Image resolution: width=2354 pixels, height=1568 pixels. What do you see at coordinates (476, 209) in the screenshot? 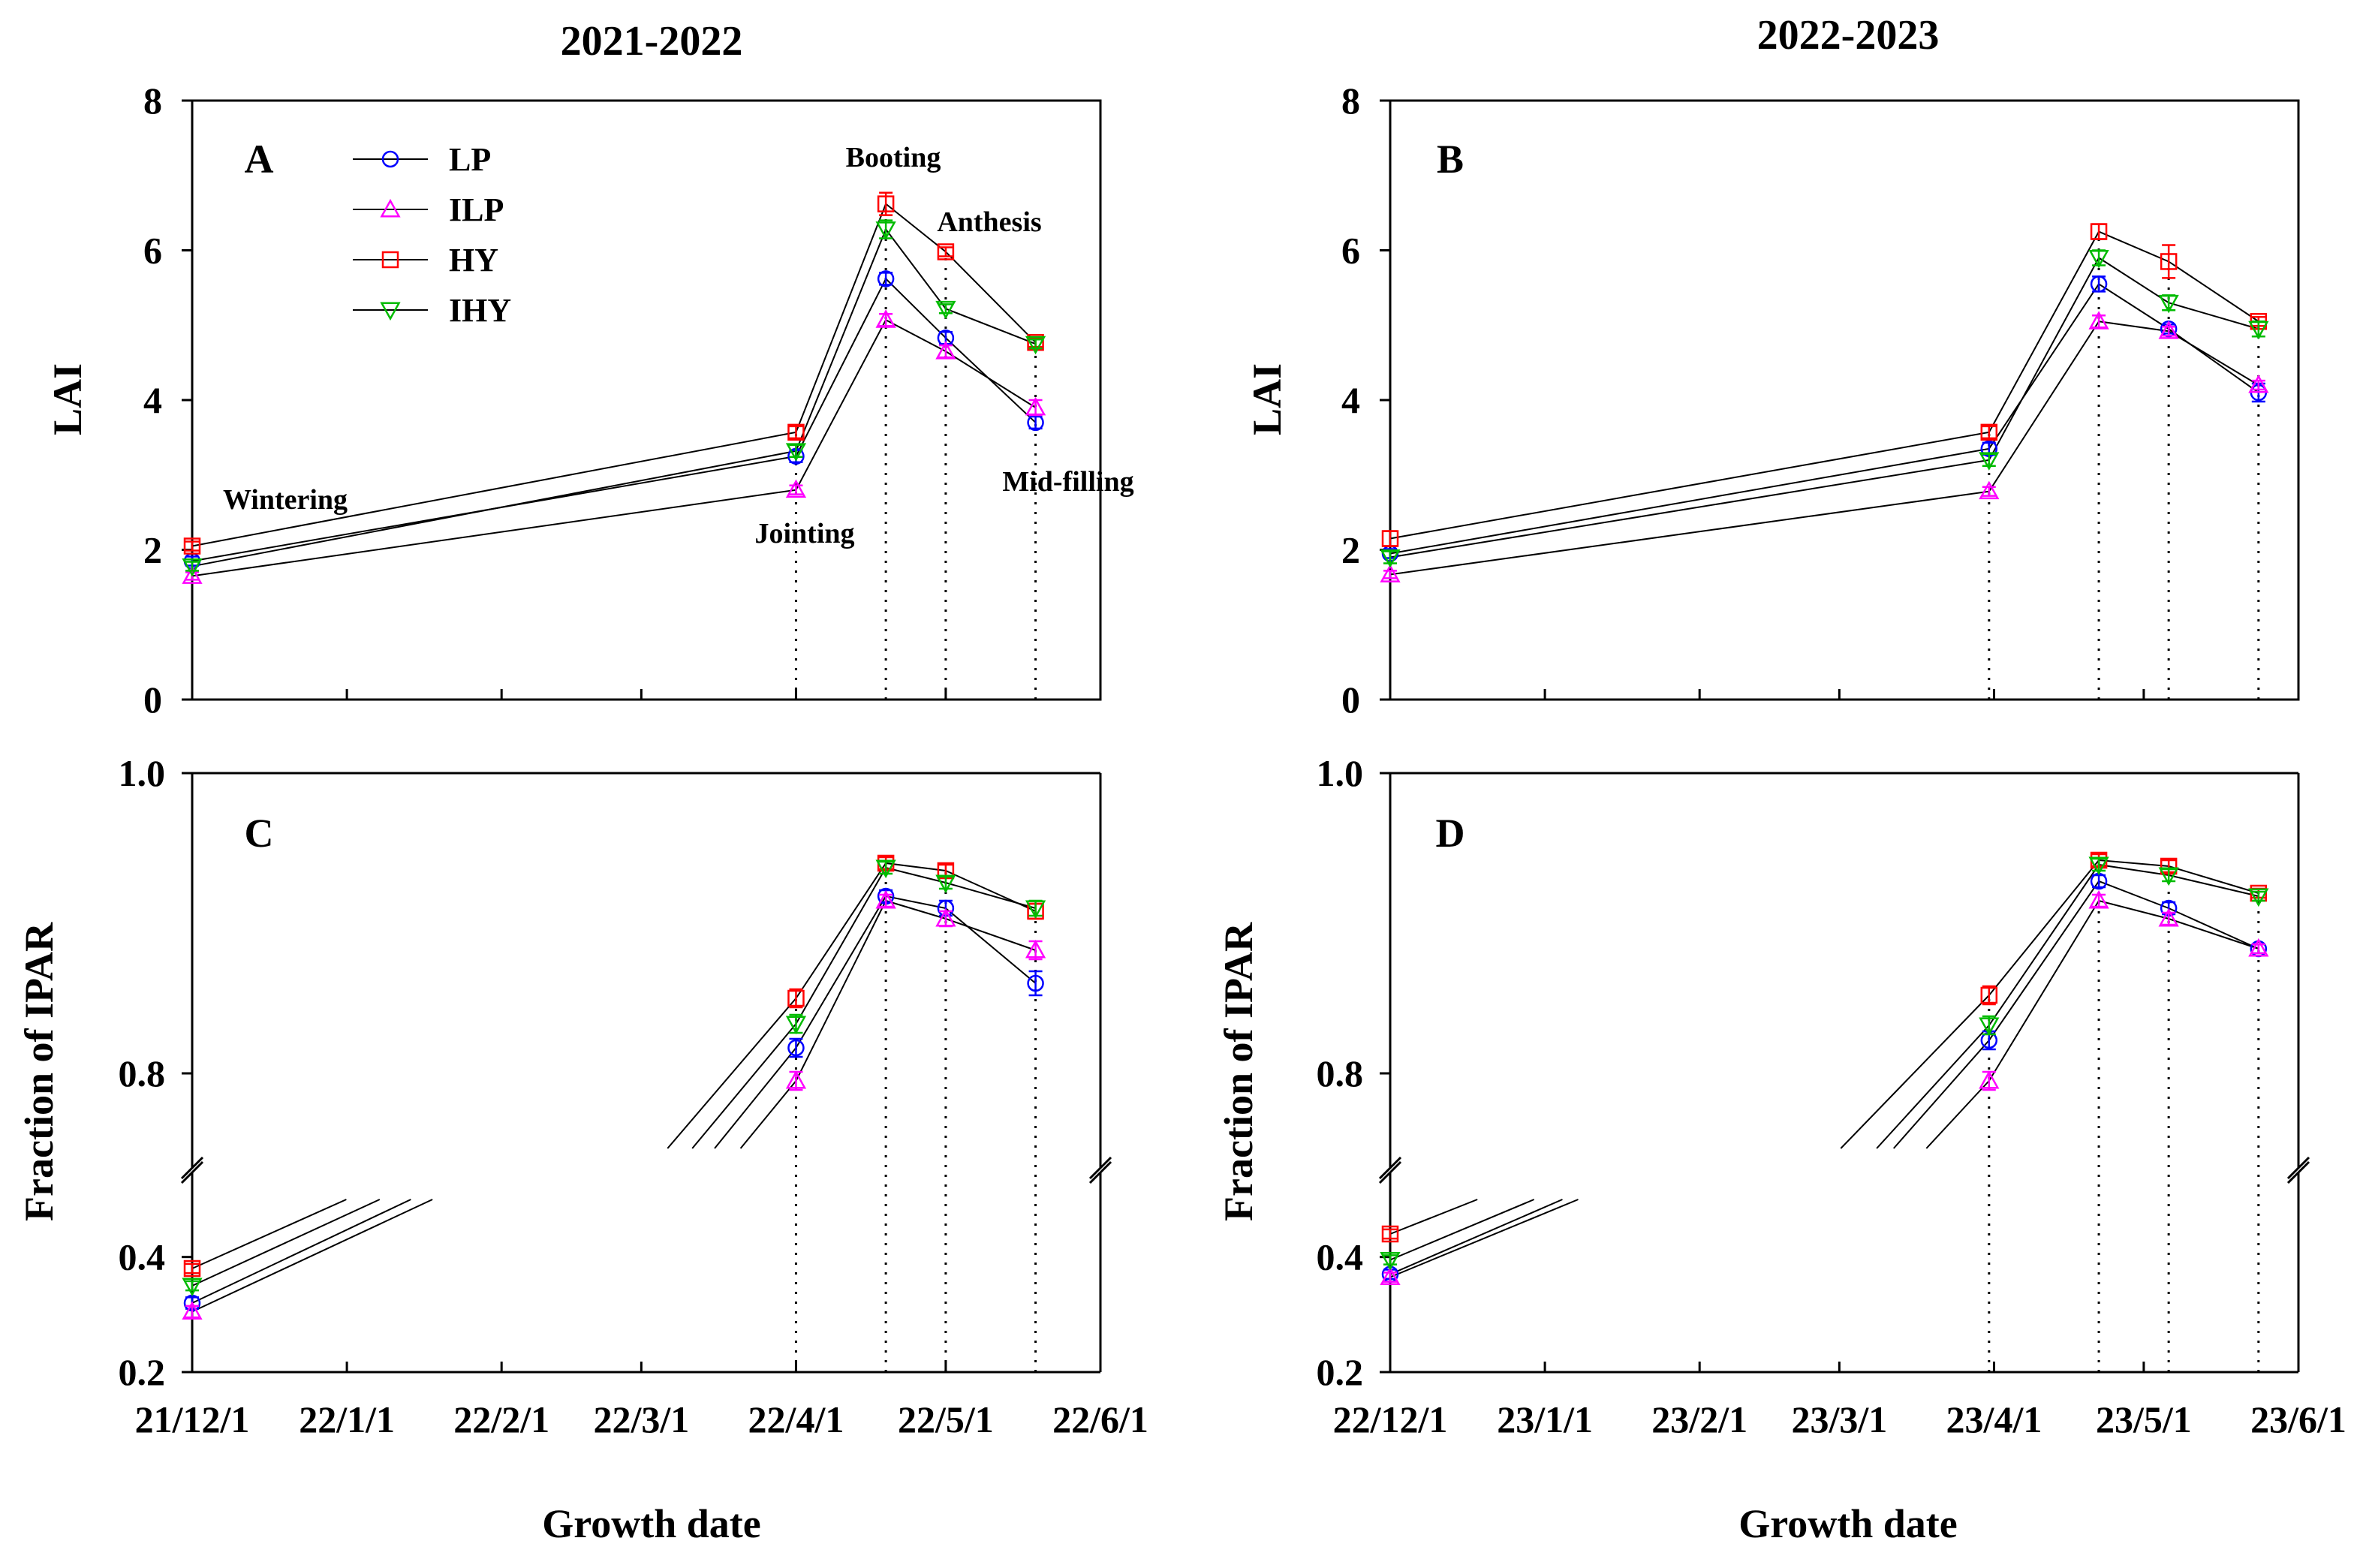
I see `legend-label: ILP` at bounding box center [476, 209].